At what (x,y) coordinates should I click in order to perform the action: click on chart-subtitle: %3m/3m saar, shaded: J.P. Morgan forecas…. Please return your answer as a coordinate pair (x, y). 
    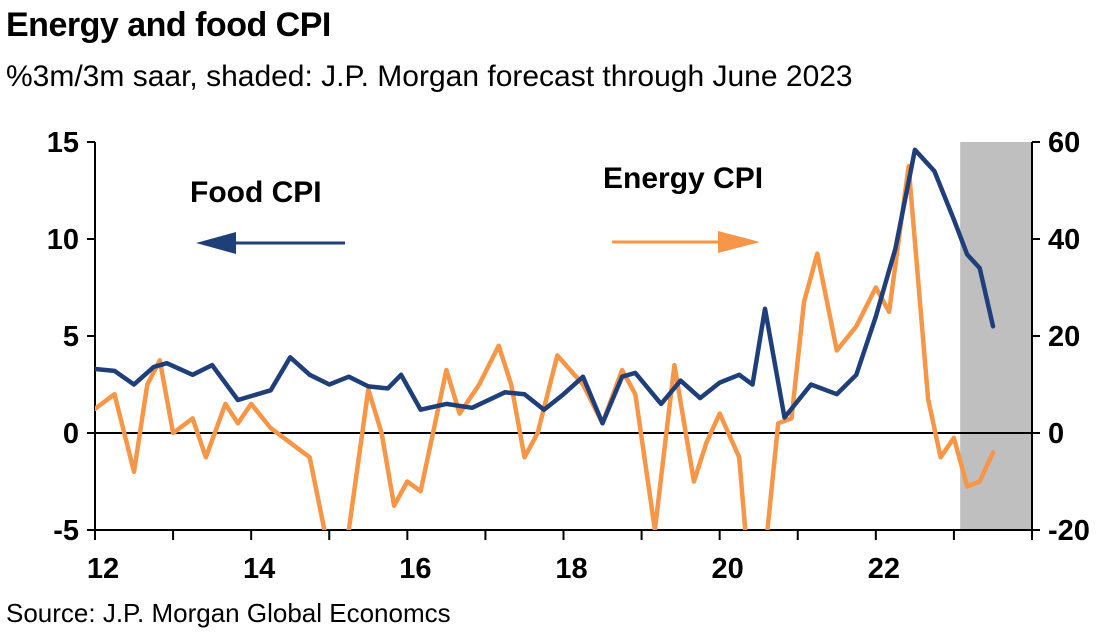
    Looking at the image, I should click on (429, 76).